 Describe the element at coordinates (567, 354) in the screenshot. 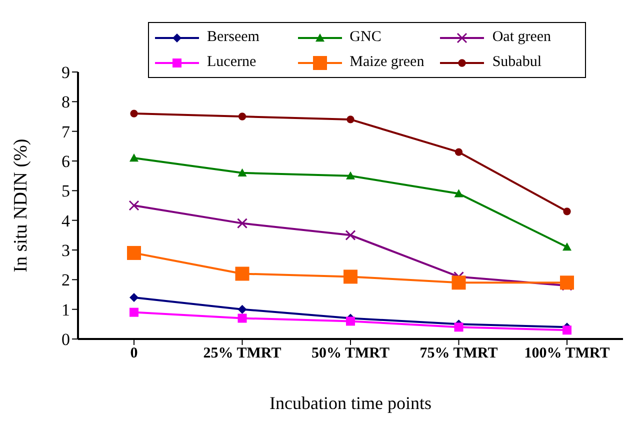

I see `x-tick-label: 100% TMRT` at that location.